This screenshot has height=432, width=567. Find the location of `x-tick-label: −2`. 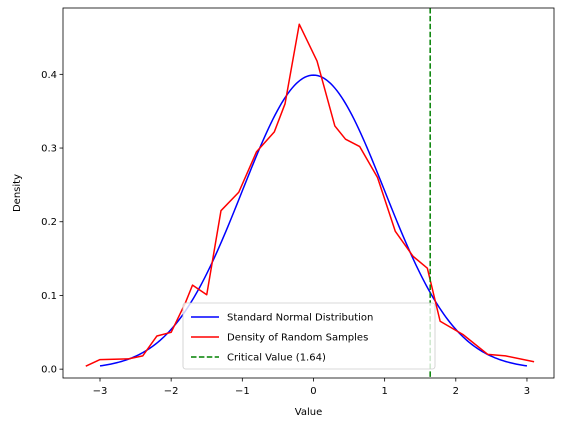

x-tick-label: −2 is located at coordinates (171, 391).